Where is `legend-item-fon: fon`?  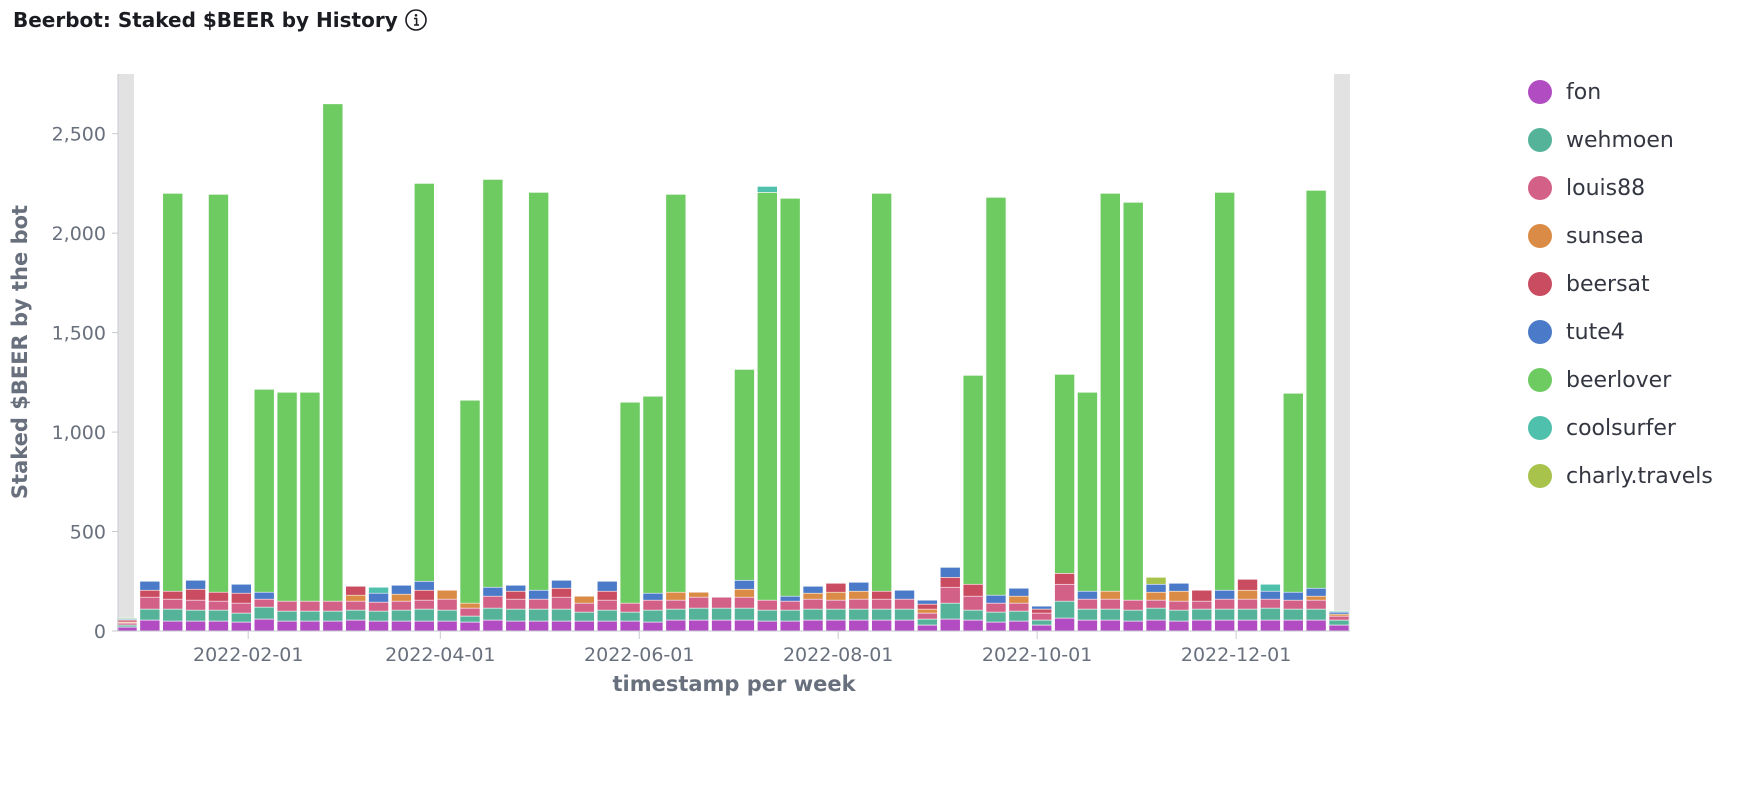 legend-item-fon: fon is located at coordinates (1620, 92).